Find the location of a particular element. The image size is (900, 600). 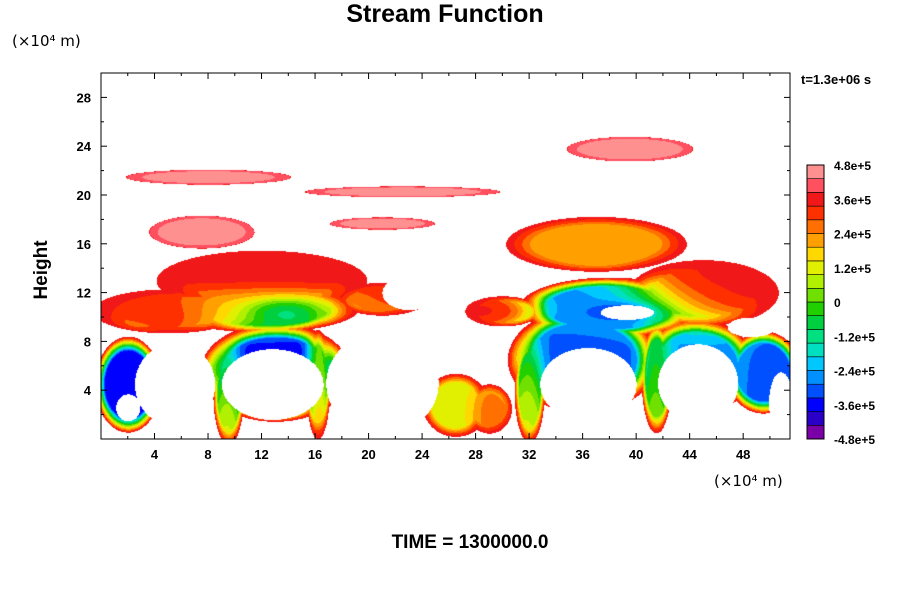

colorbar-tick-label: -1.2e+5 is located at coordinates (854, 337).